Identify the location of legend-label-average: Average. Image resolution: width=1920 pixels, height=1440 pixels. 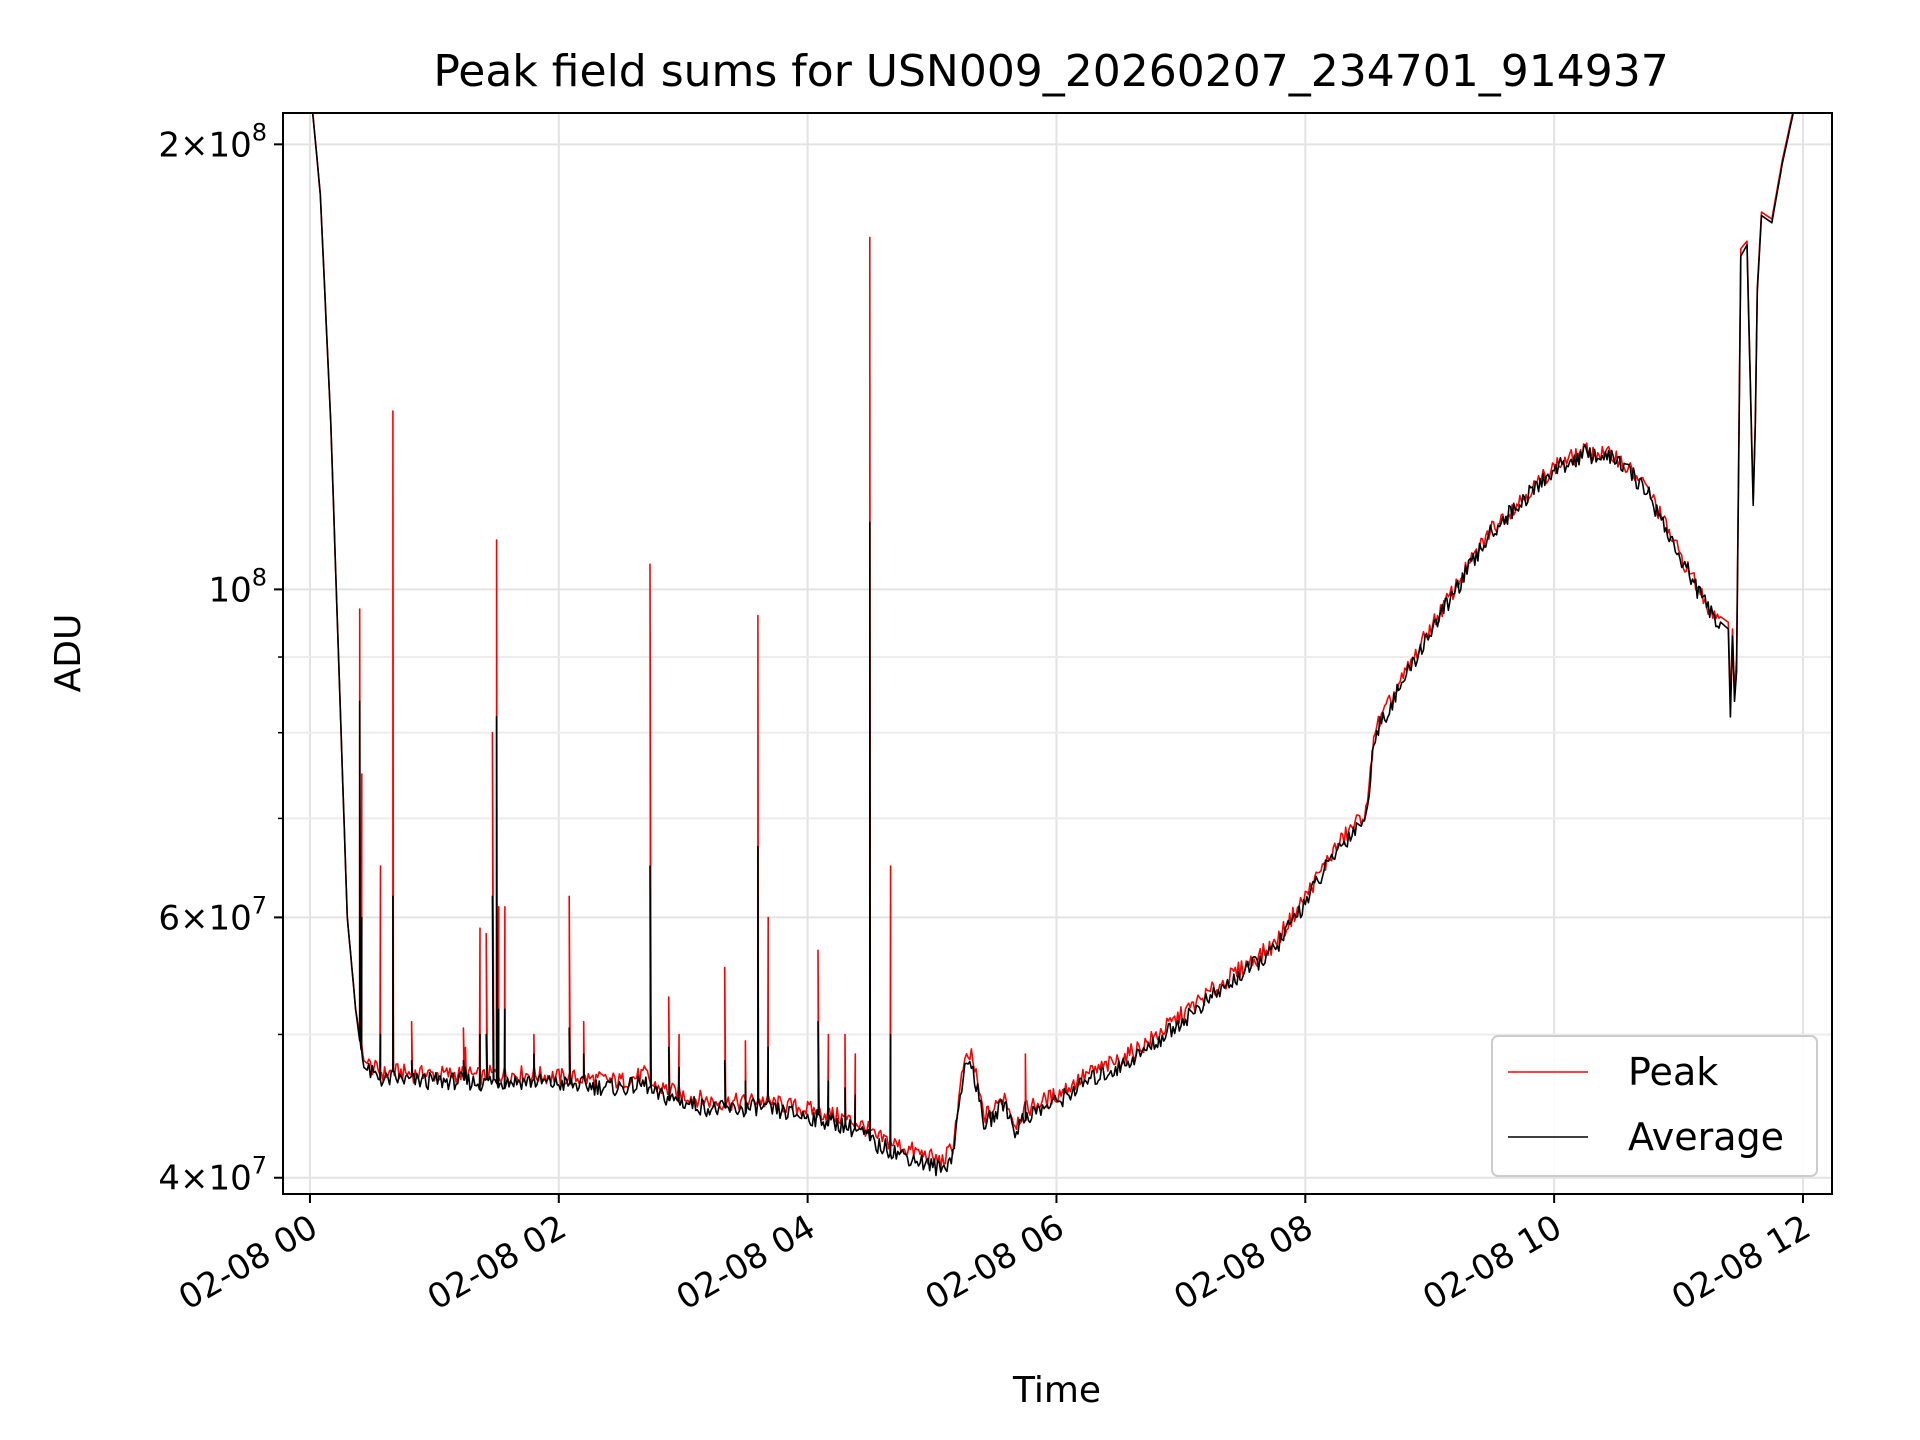
(1706, 1137).